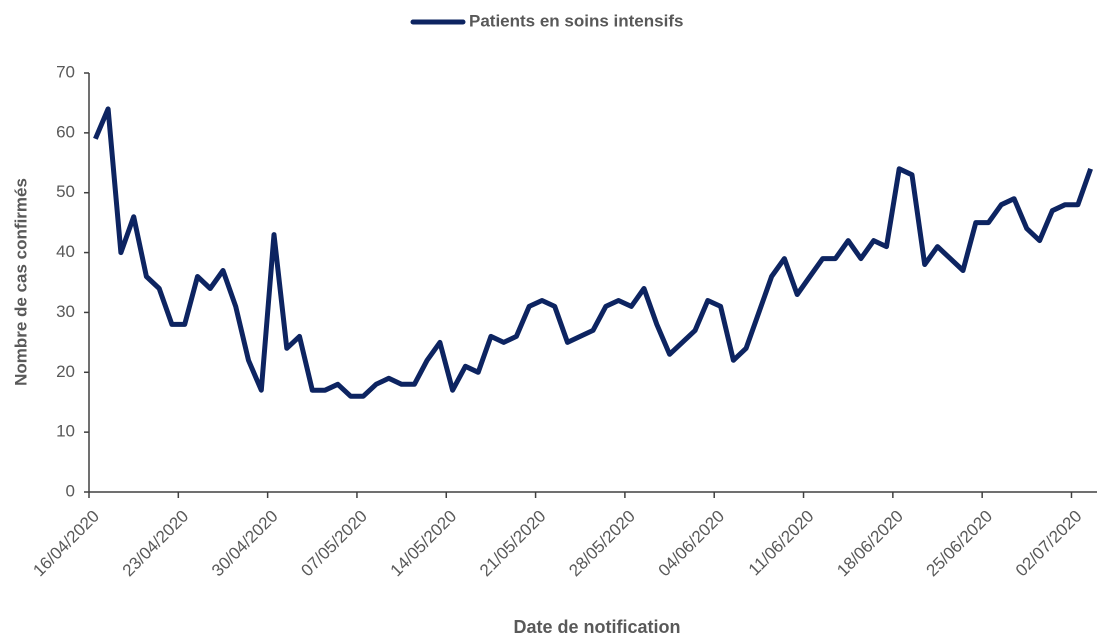 Image resolution: width=1097 pixels, height=638 pixels. Describe the element at coordinates (65, 371) in the screenshot. I see `y-tick-label: 20` at that location.